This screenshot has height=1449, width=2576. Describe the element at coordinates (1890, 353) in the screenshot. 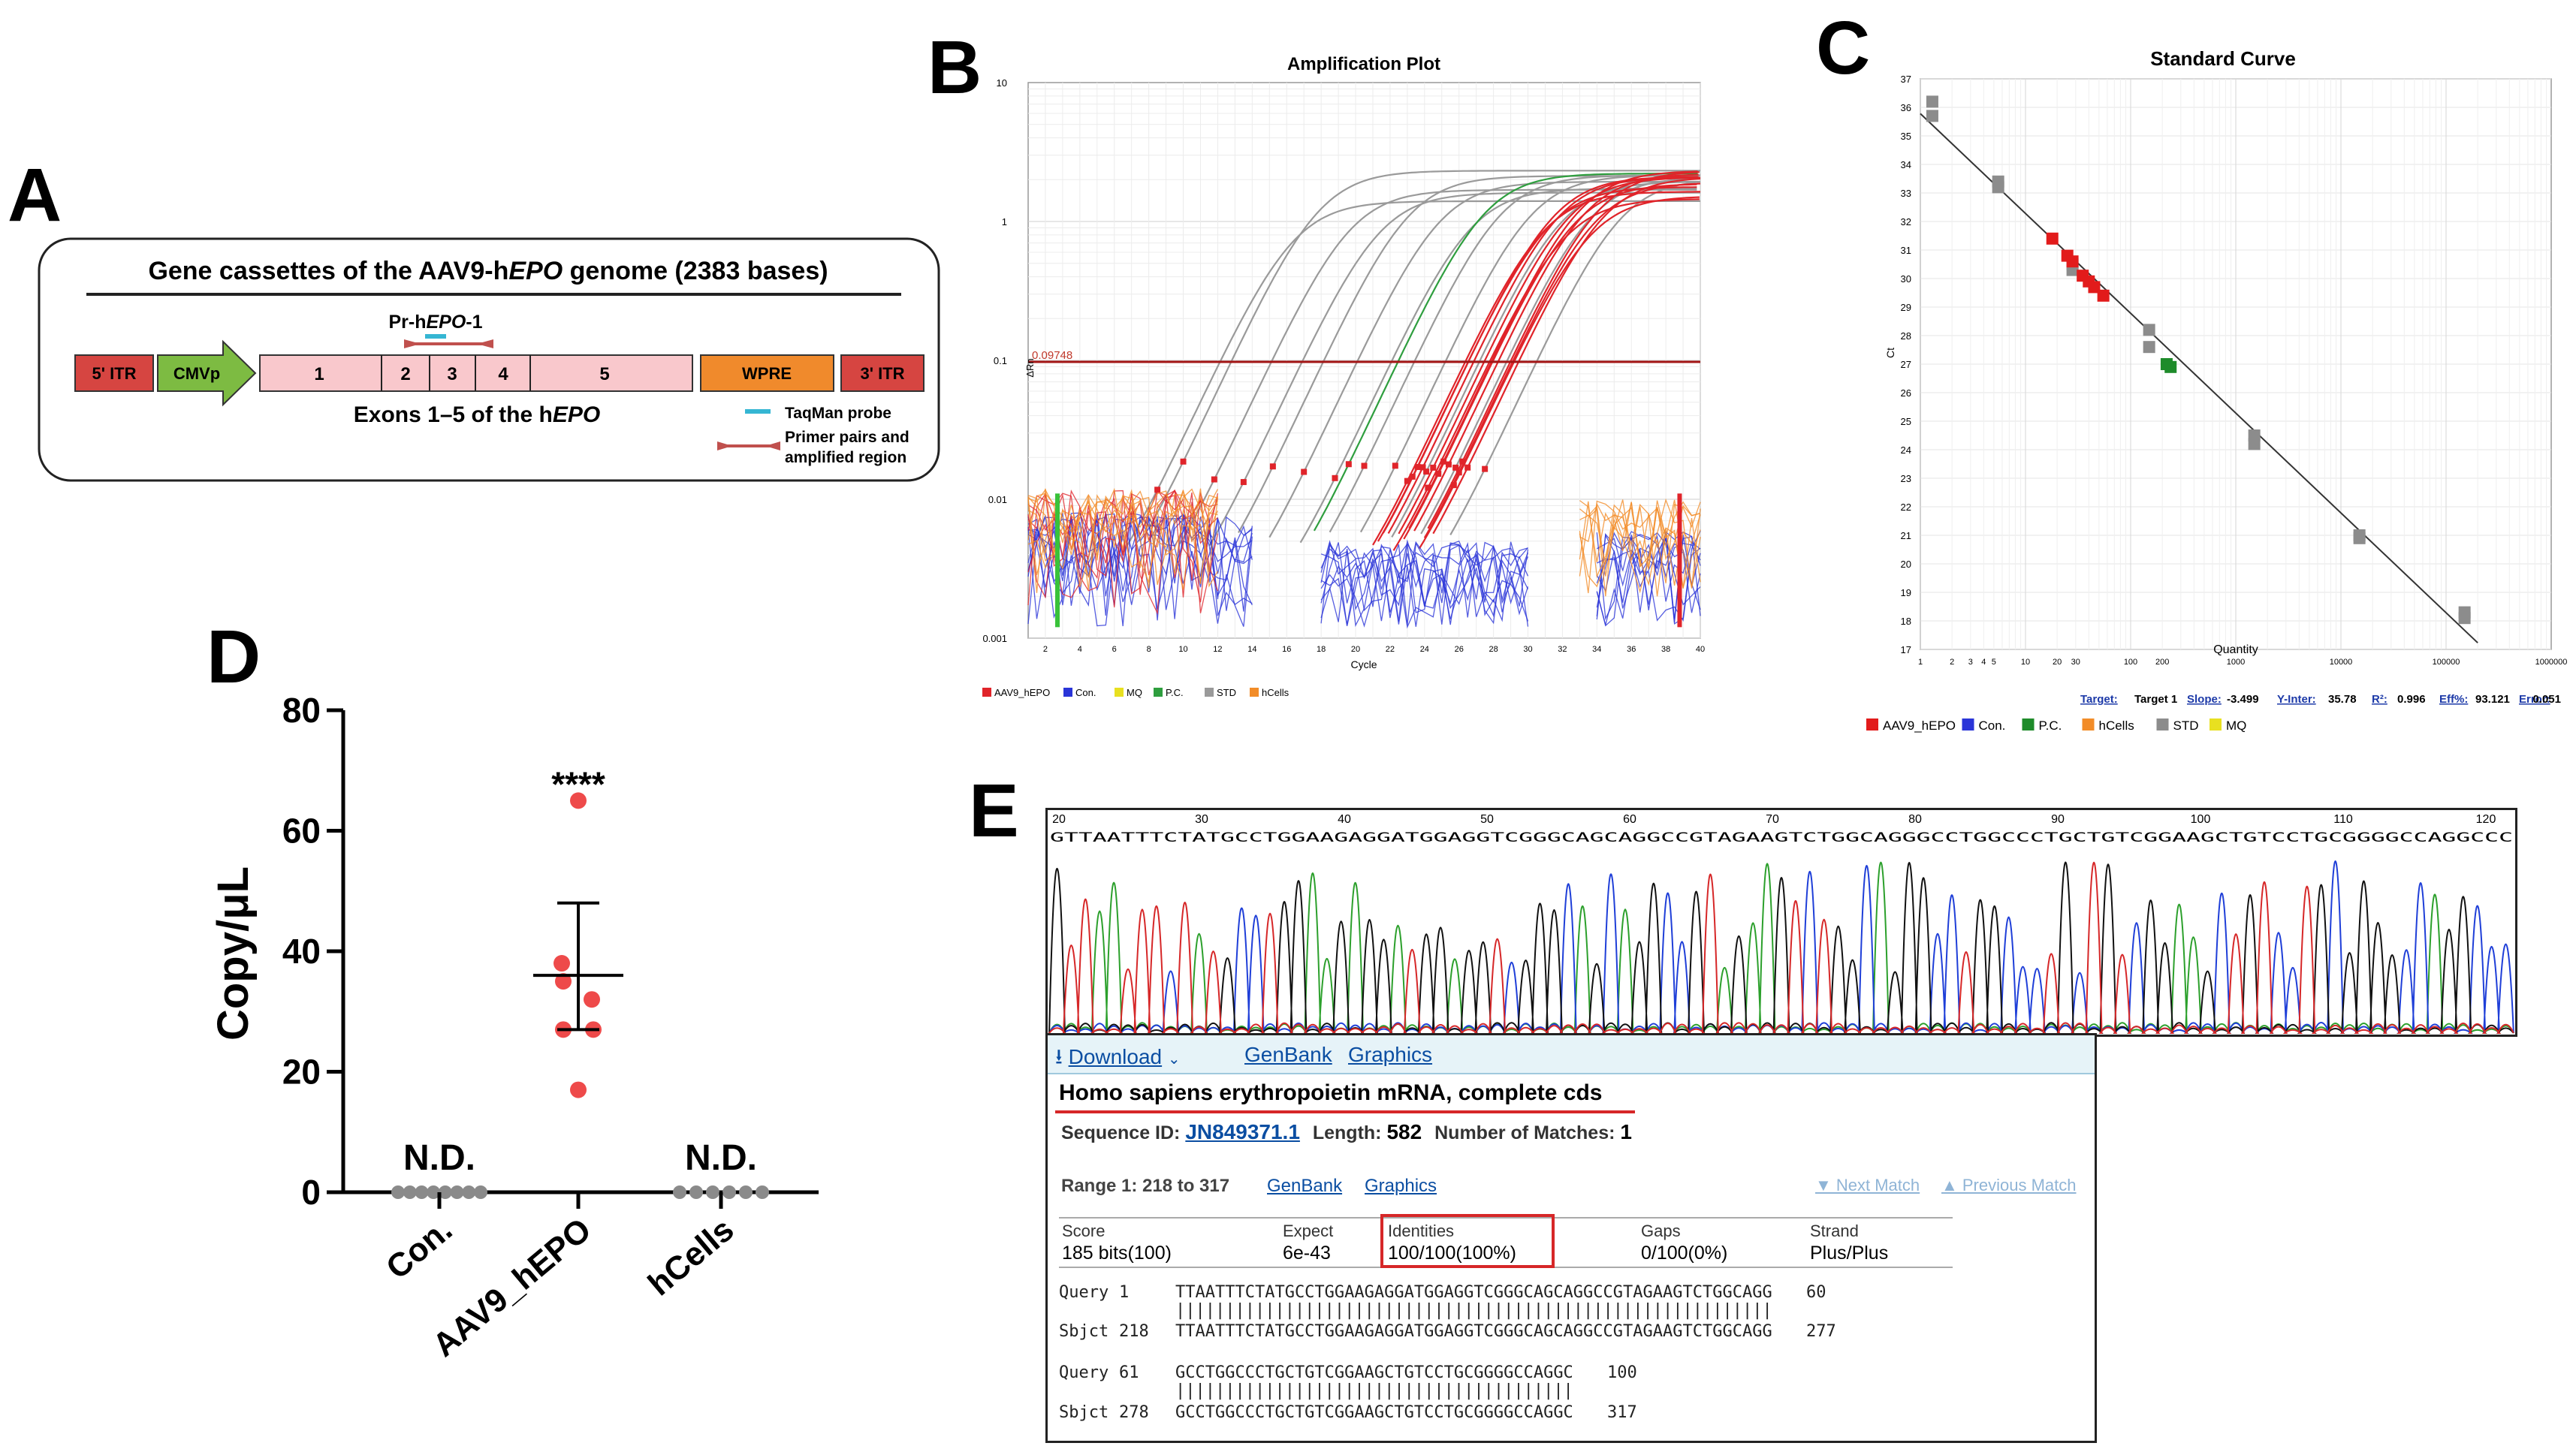

I see `std-ylabel: Ct` at that location.